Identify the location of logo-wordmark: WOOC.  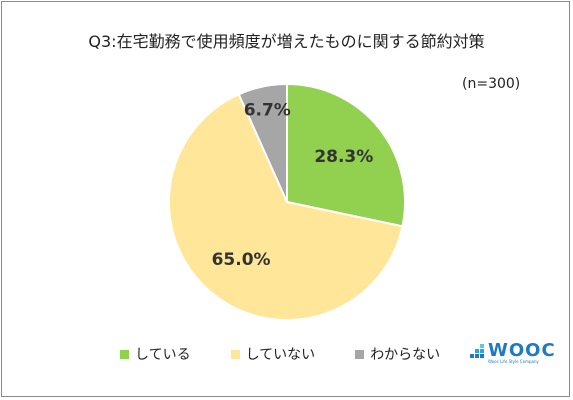
(522, 350).